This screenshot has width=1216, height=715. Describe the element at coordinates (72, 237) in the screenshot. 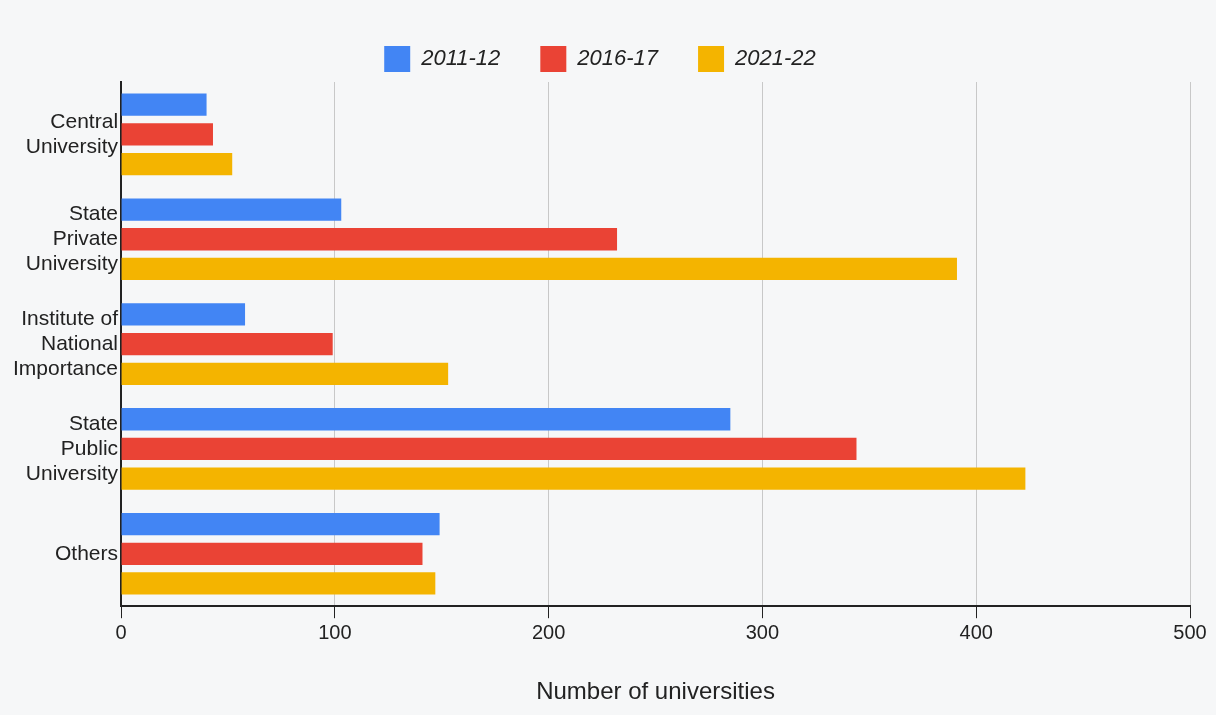

I see `y-tick-label: State Private University` at that location.